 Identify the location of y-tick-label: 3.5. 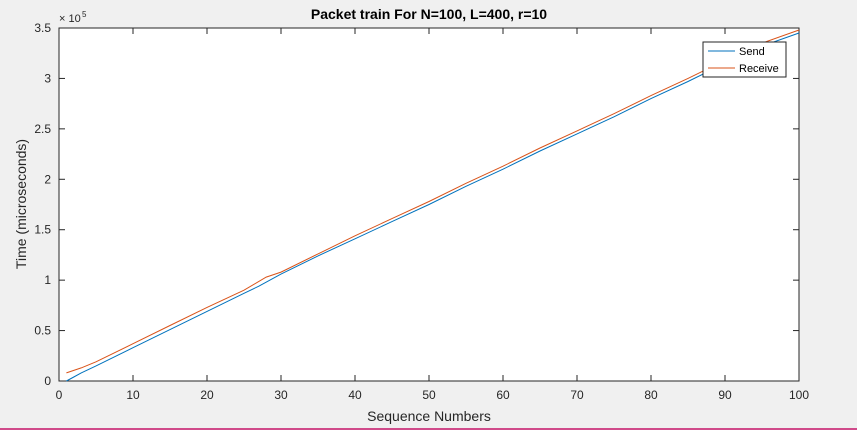
(42, 28).